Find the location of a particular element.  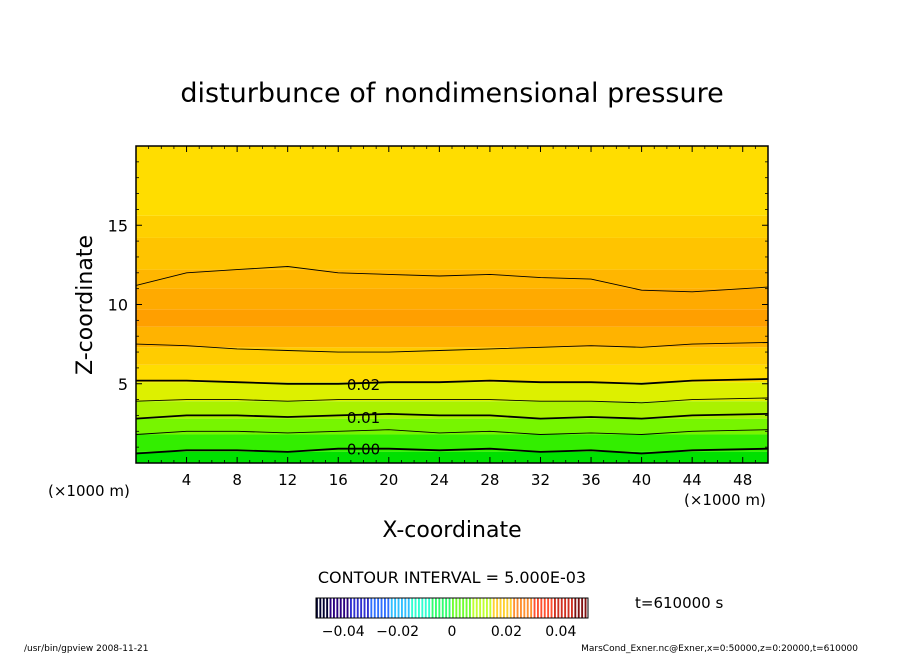

x-tick-label: 20 is located at coordinates (388, 480).